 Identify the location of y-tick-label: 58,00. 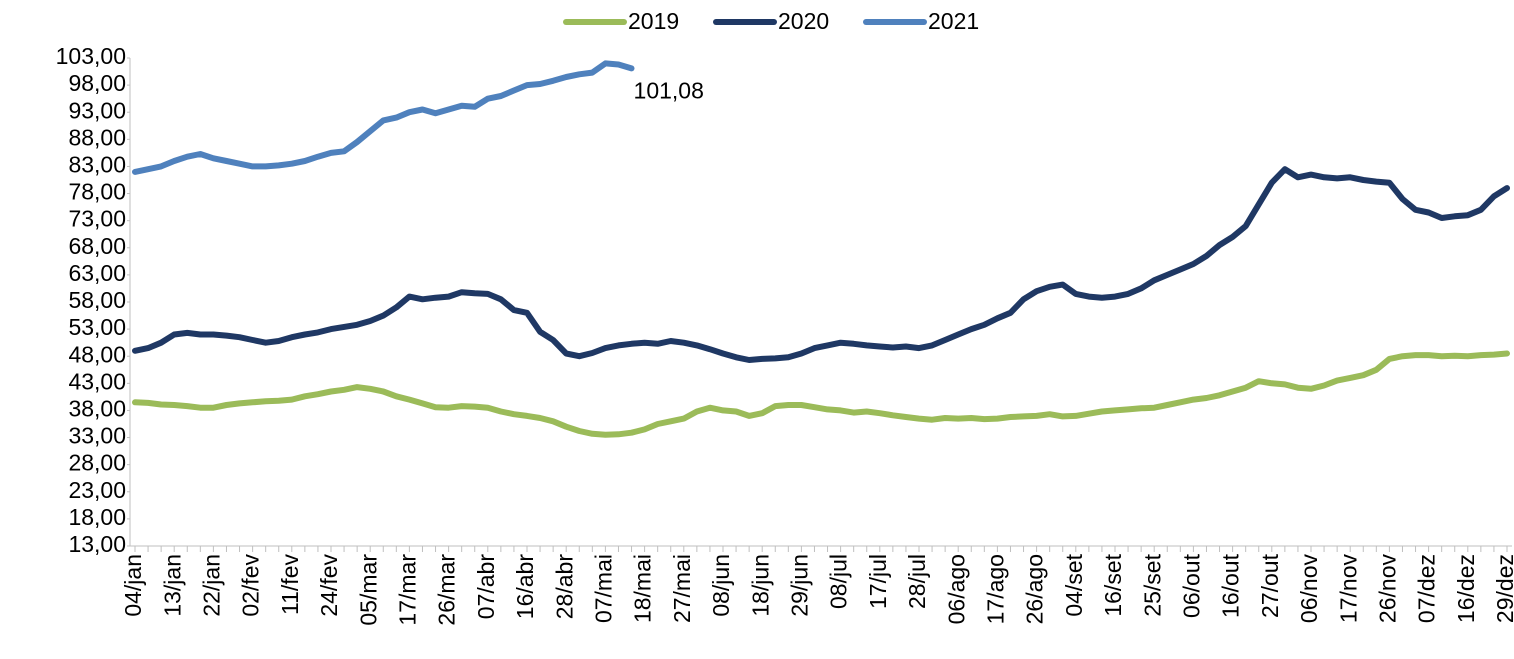
(97, 300).